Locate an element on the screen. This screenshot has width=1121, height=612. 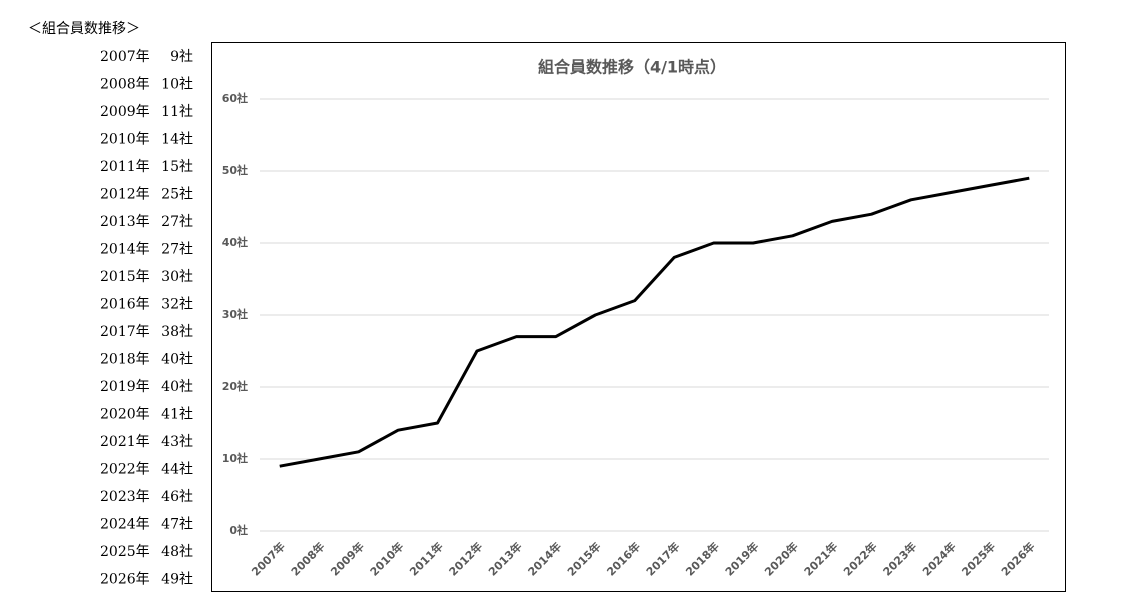
y-tick-label: 60社 is located at coordinates (235, 98).